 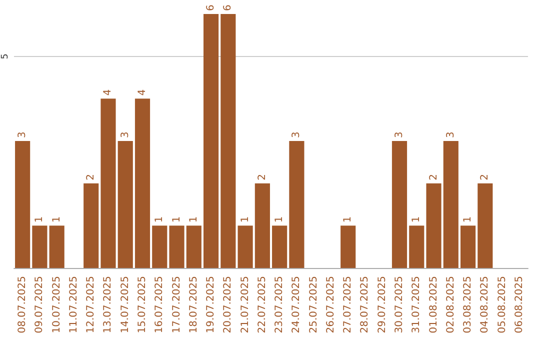 I want to click on x-tick-label: 13.07.2025, so click(x=108, y=305).